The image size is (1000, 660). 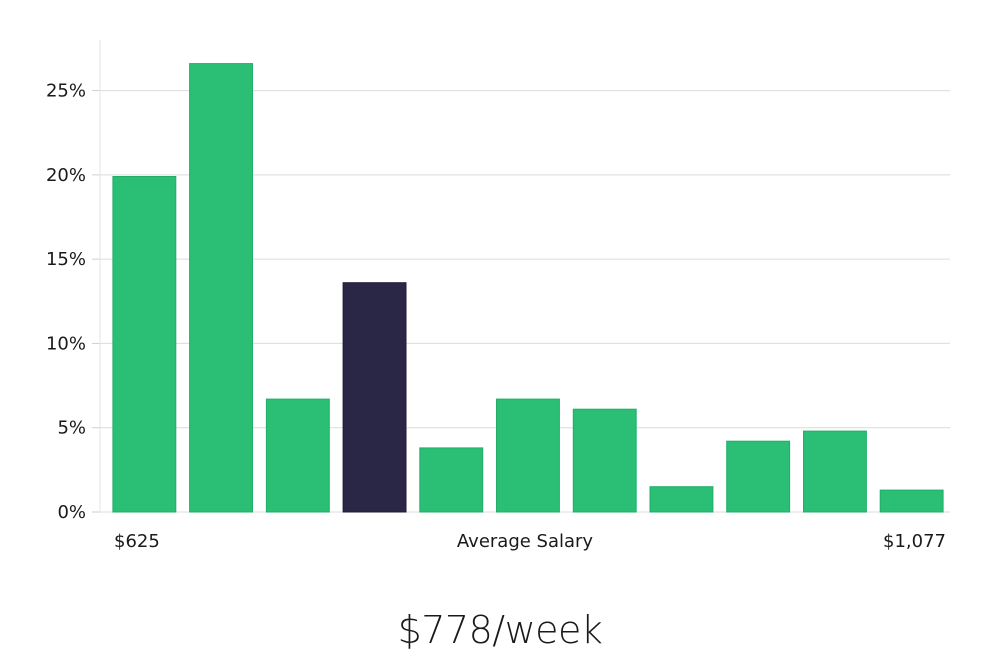 I want to click on bar-highlighted, so click(x=374, y=397).